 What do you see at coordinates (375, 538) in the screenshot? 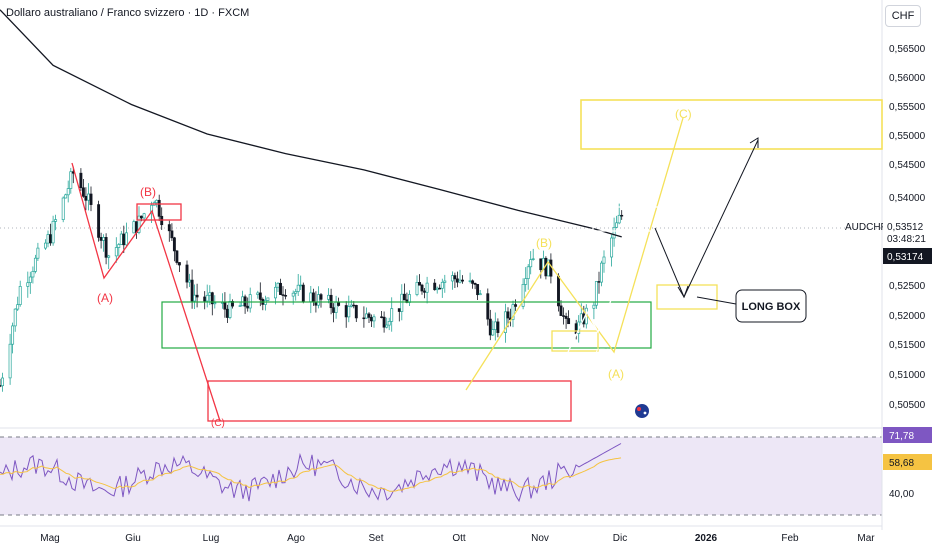
I see `time-tick-label: Set` at bounding box center [375, 538].